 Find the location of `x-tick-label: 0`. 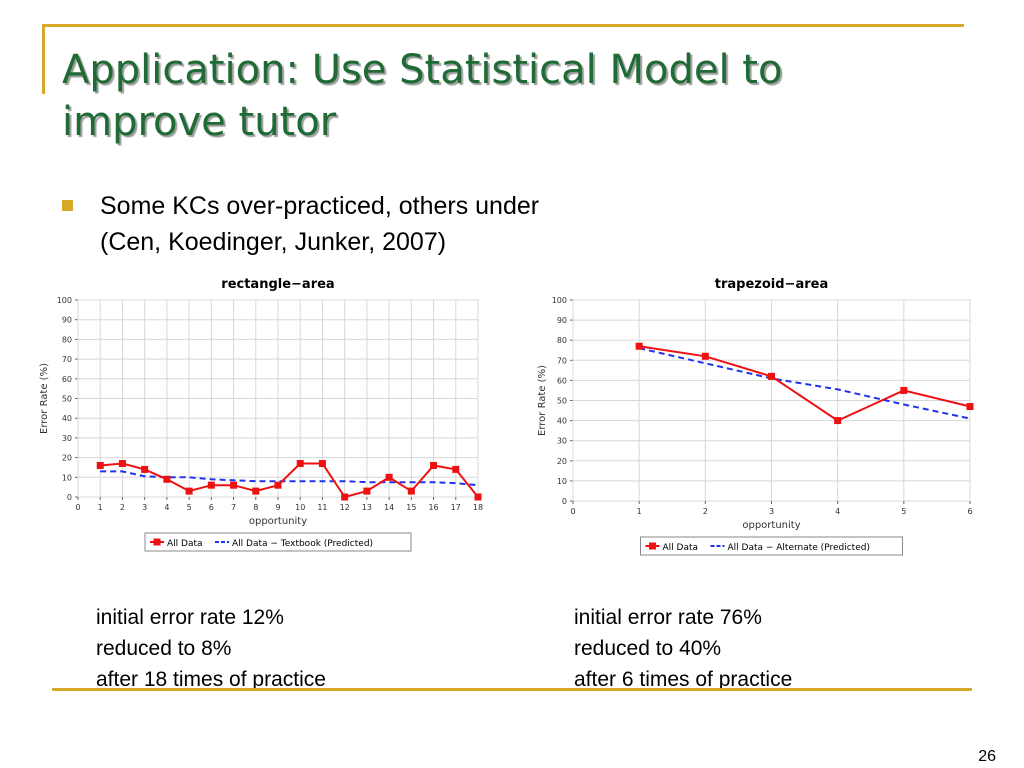

x-tick-label: 0 is located at coordinates (77, 507).